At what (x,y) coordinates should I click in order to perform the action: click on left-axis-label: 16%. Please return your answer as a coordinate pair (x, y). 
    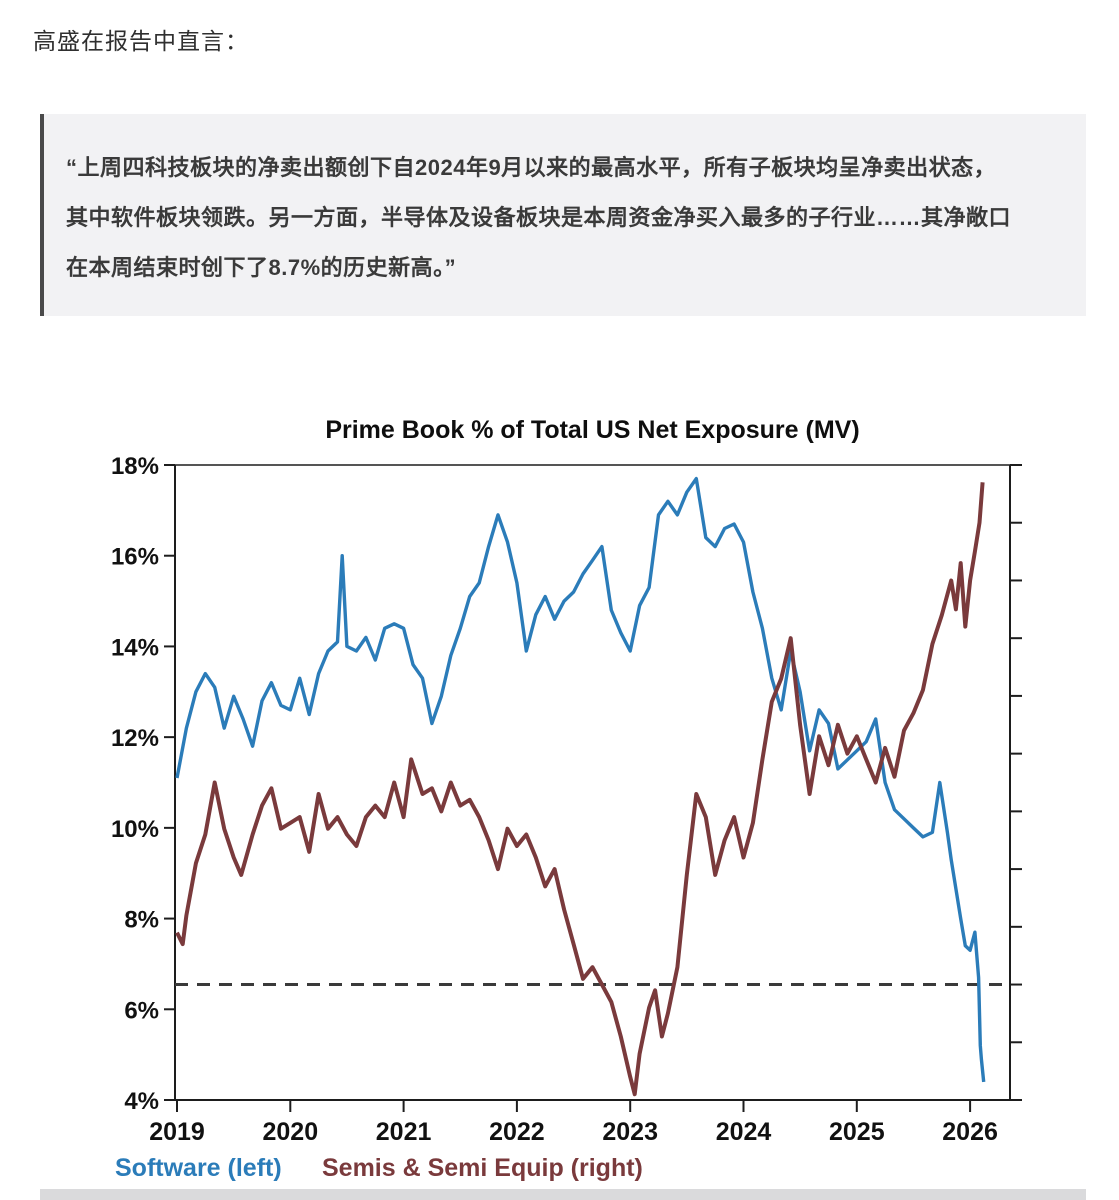
    Looking at the image, I should click on (135, 557).